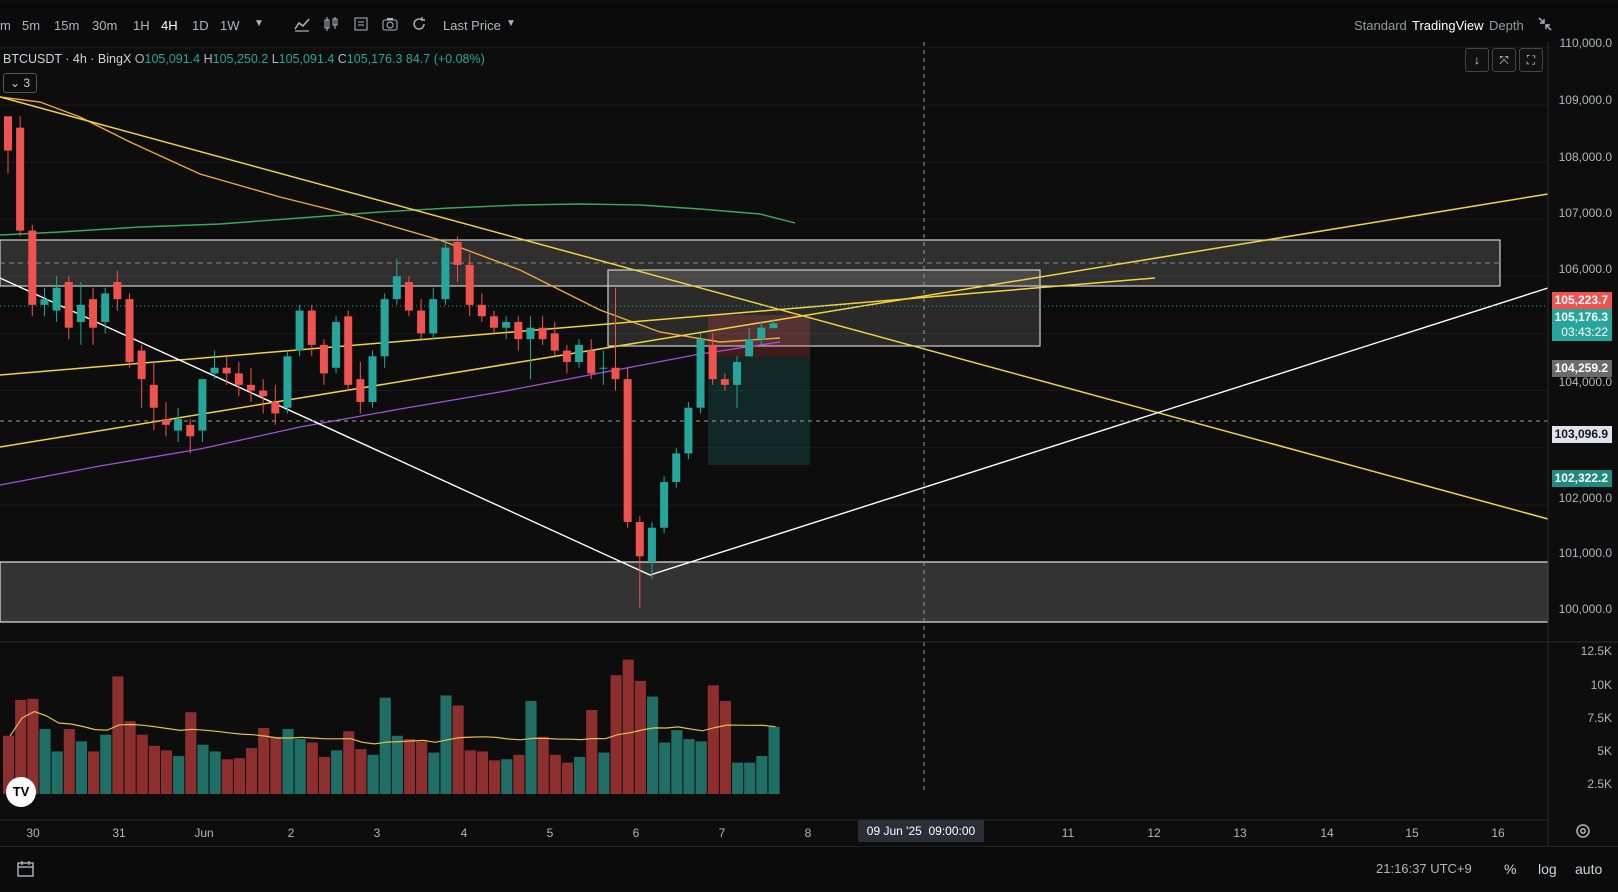 This screenshot has height=892, width=1618. What do you see at coordinates (472, 25) in the screenshot?
I see `price-source-select: Last Price` at bounding box center [472, 25].